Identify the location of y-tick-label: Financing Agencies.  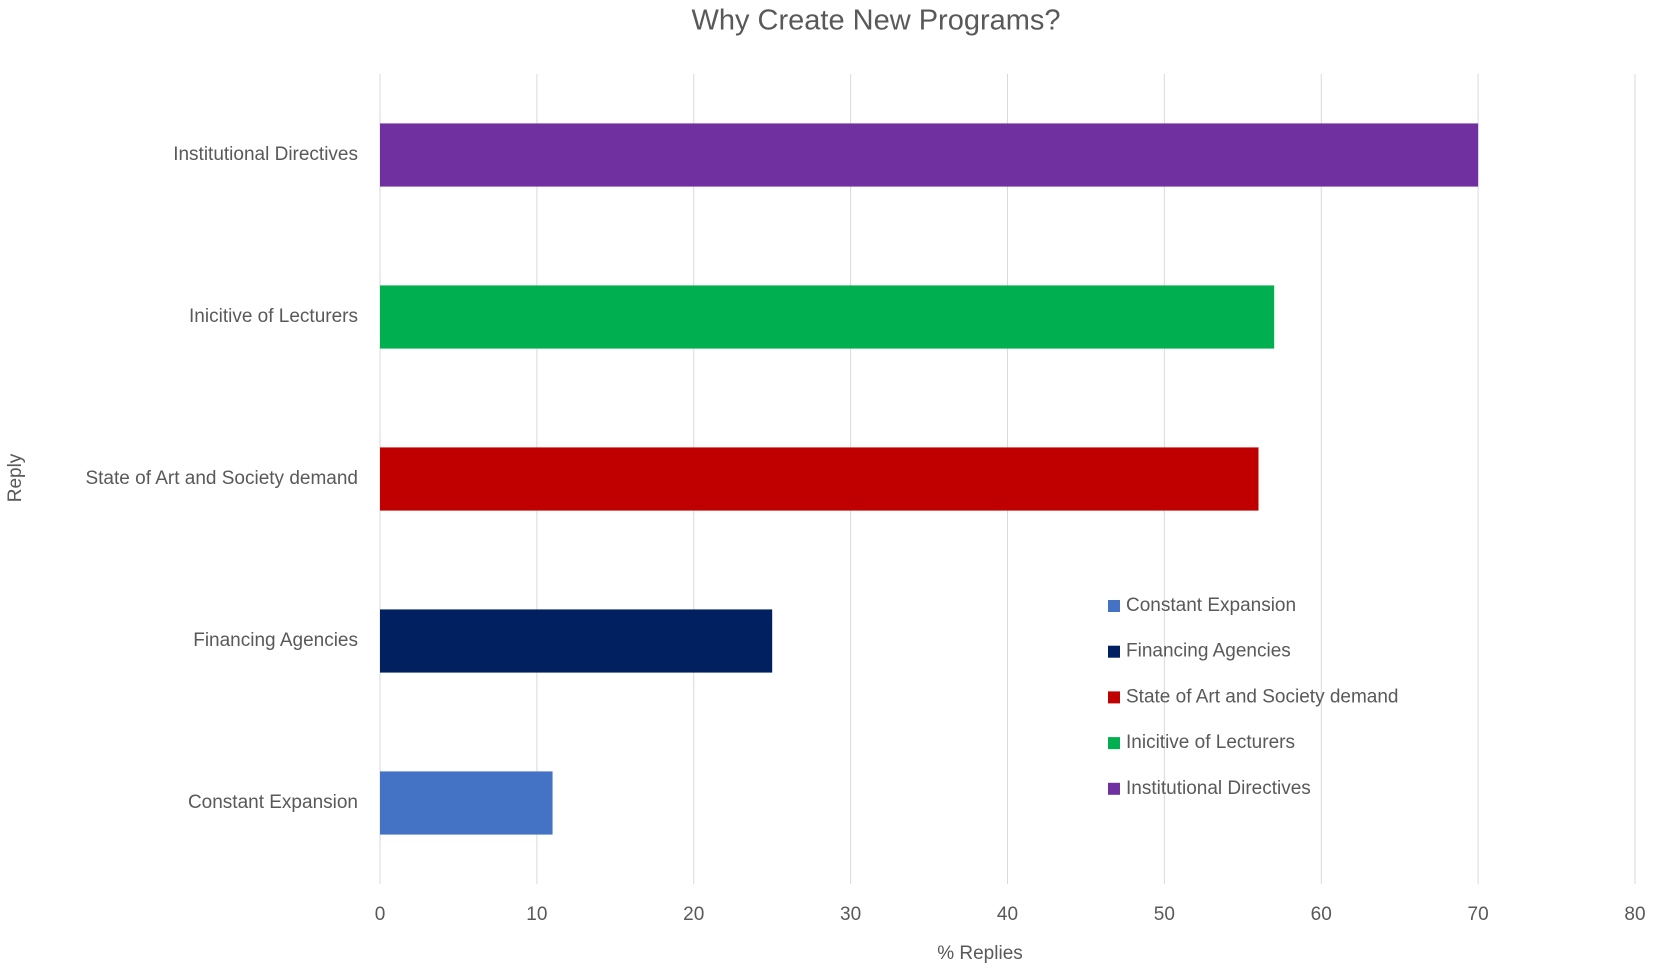
(275, 640).